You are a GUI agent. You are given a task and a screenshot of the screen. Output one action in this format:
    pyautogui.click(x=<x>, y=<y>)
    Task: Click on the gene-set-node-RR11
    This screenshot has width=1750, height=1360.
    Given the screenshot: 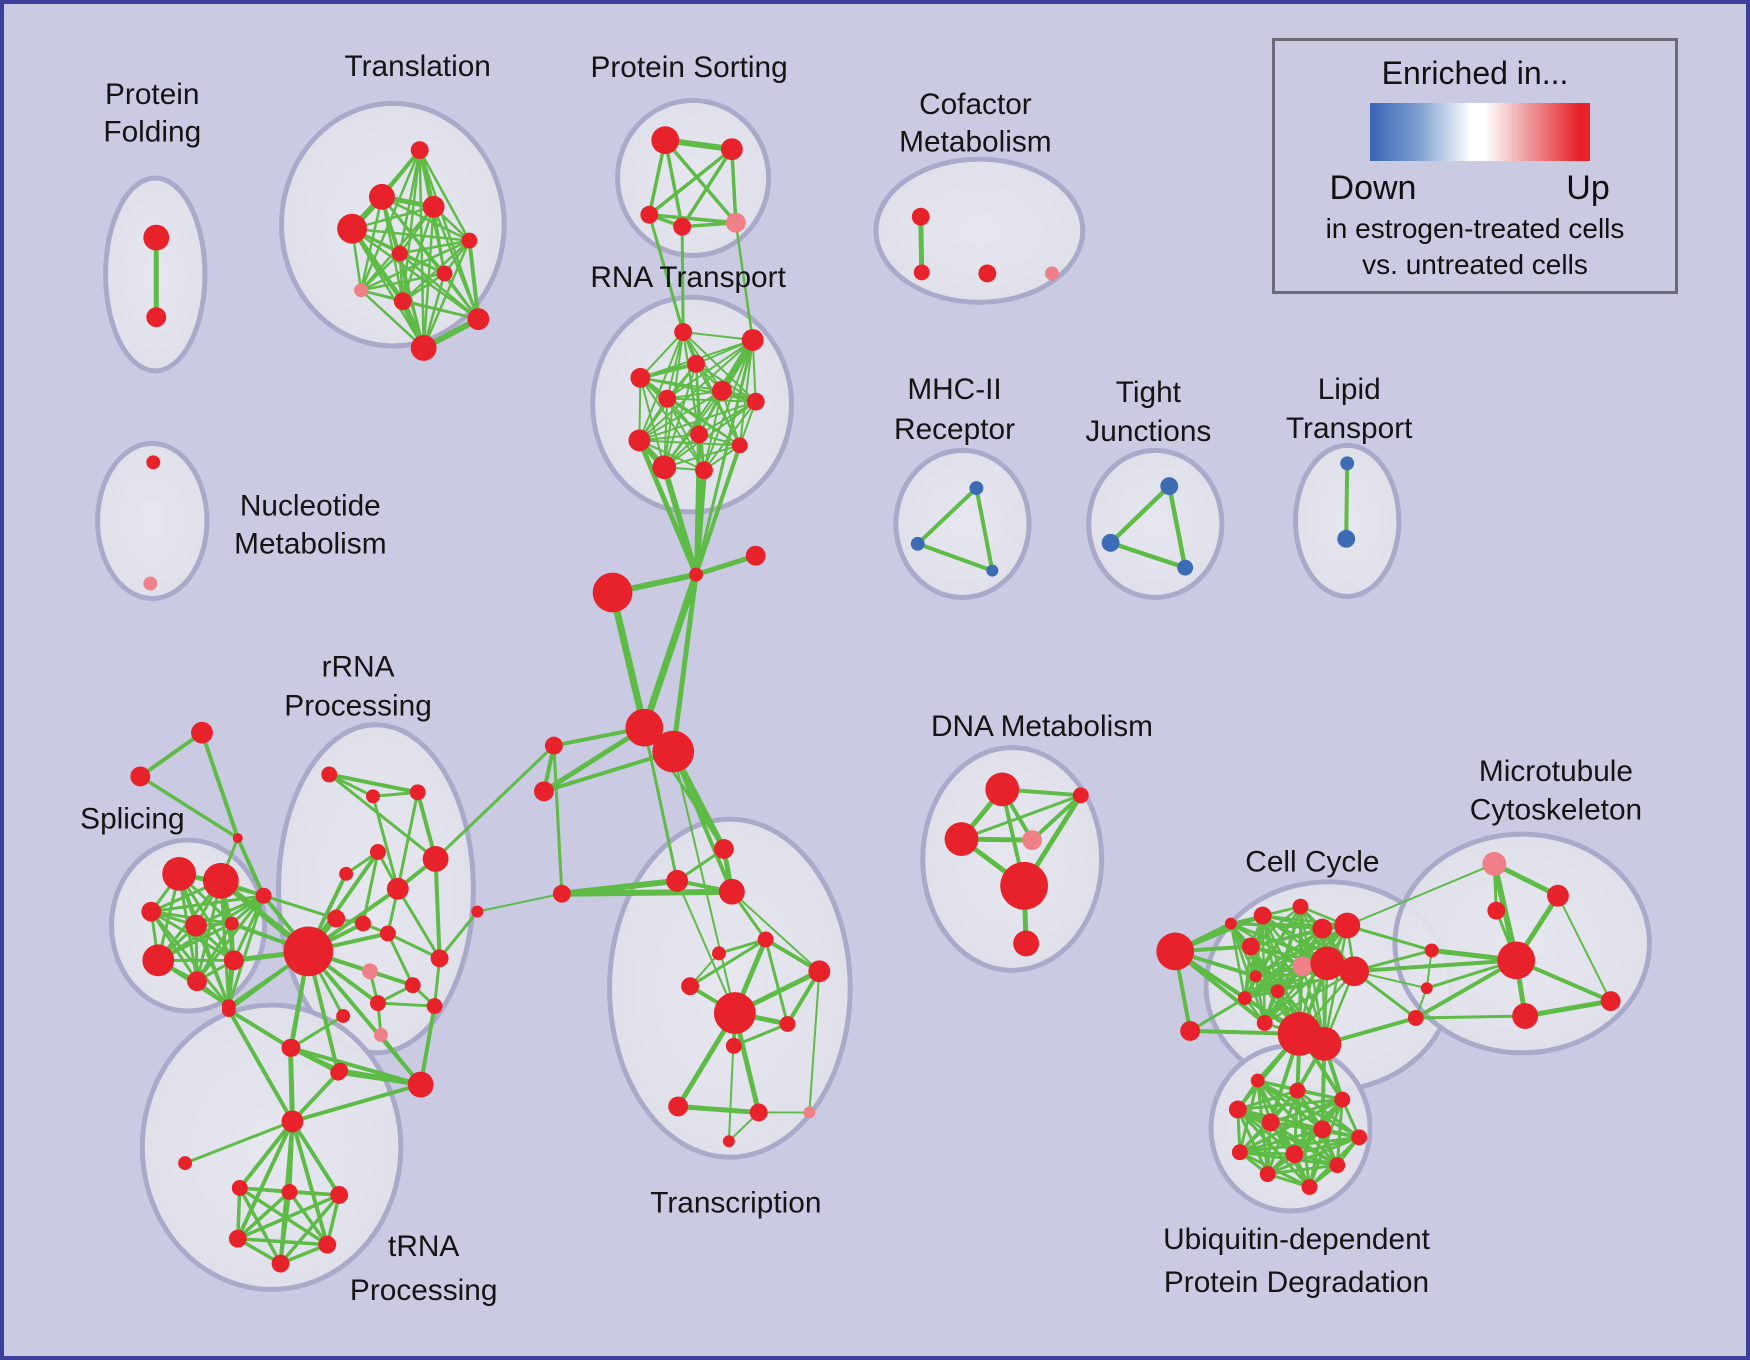 What is the action you would take?
    pyautogui.click(x=370, y=971)
    